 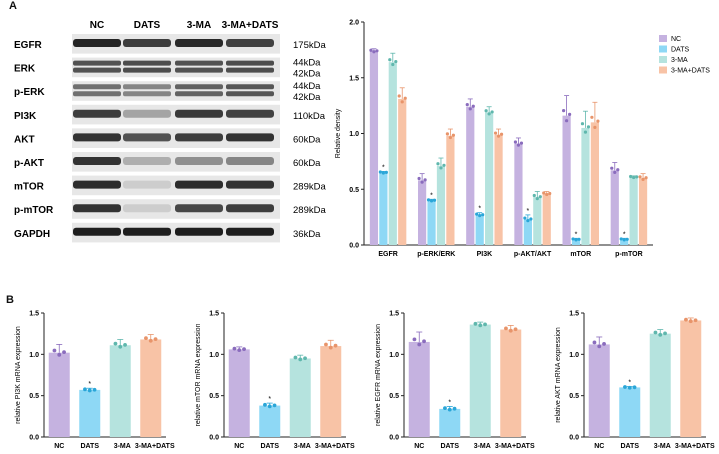 What do you see at coordinates (198, 374) in the screenshot?
I see `y-axis-label: relative mTOR mRNA expression` at bounding box center [198, 374].